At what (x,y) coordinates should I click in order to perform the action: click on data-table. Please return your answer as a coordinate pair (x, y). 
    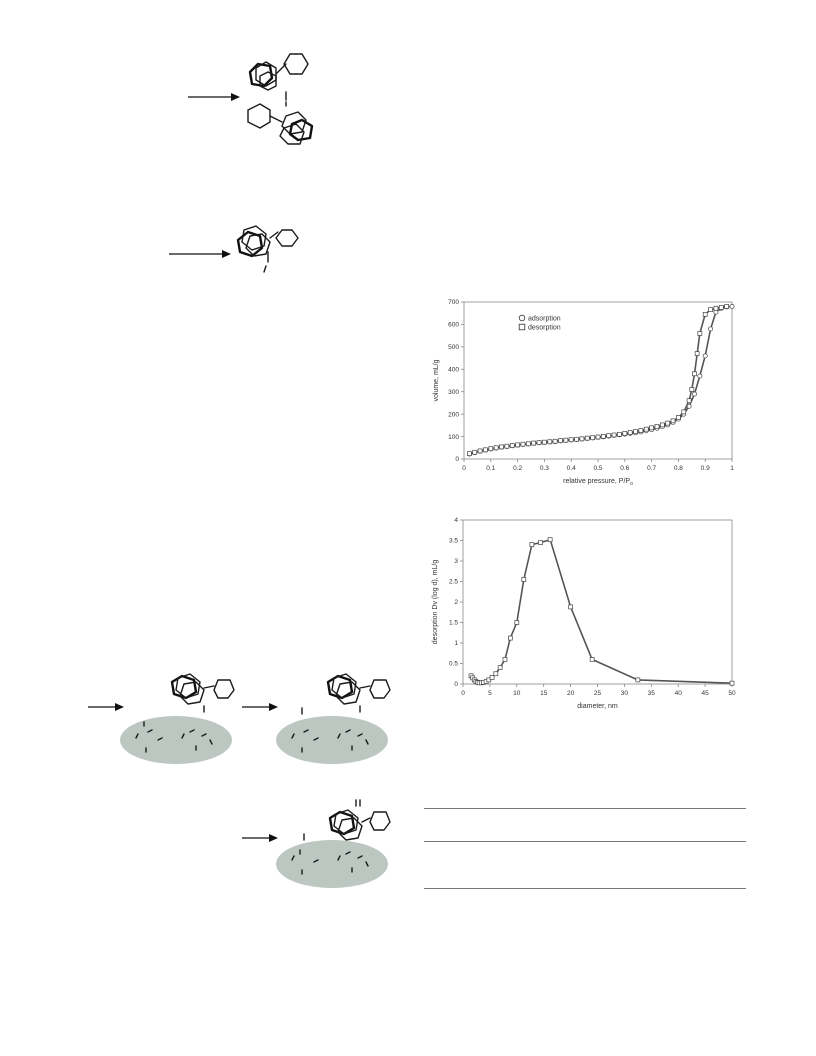
    Looking at the image, I should click on (585, 850).